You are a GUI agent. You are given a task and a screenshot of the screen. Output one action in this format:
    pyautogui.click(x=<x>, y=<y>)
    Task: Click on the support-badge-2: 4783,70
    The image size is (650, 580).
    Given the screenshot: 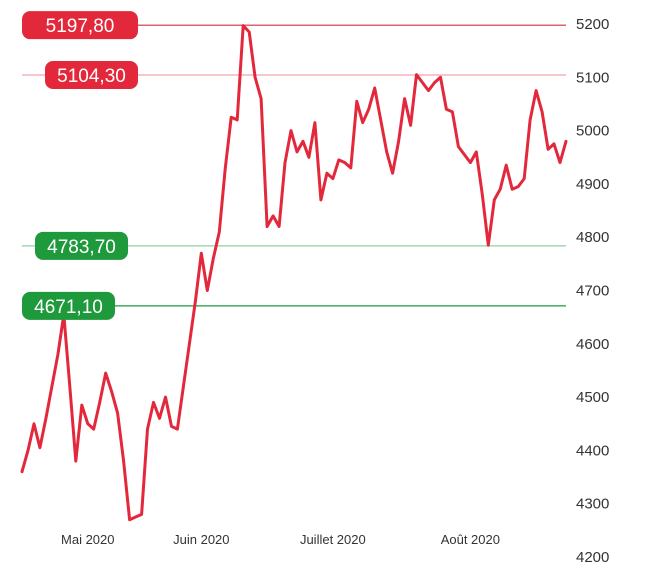 What is the action you would take?
    pyautogui.click(x=81, y=245)
    